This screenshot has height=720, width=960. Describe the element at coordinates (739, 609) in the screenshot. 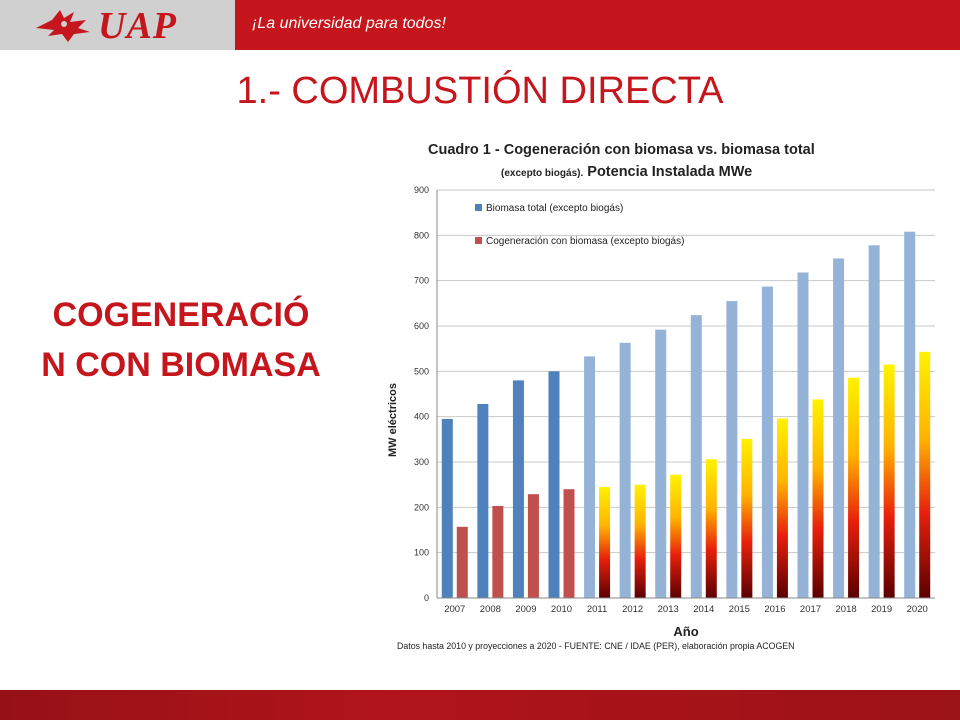

I see `x-tick-label: 2015` at that location.